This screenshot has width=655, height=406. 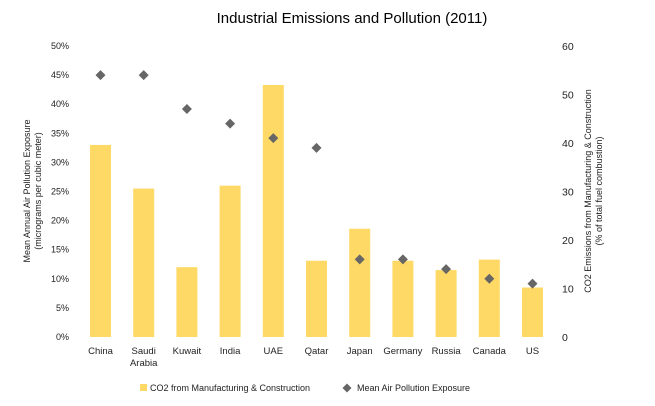 What do you see at coordinates (347, 388) in the screenshot?
I see `legend-marker-pollution` at bounding box center [347, 388].